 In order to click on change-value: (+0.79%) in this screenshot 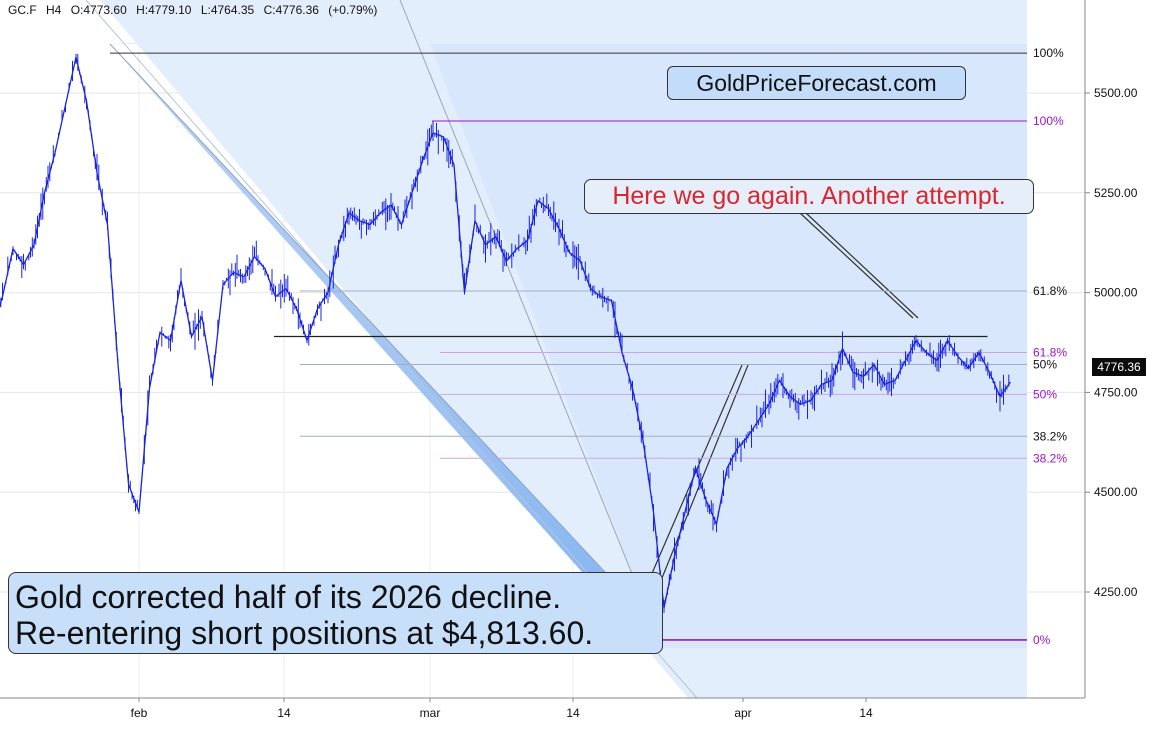, I will do `click(353, 10)`.